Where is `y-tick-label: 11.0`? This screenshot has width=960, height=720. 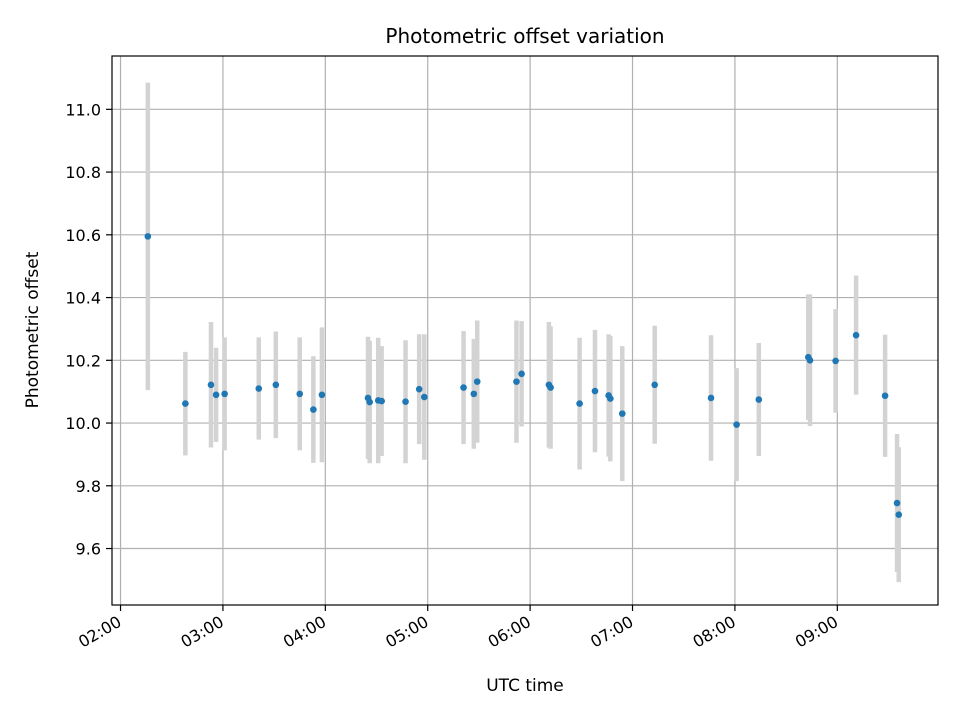 y-tick-label: 11.0 is located at coordinates (83, 109).